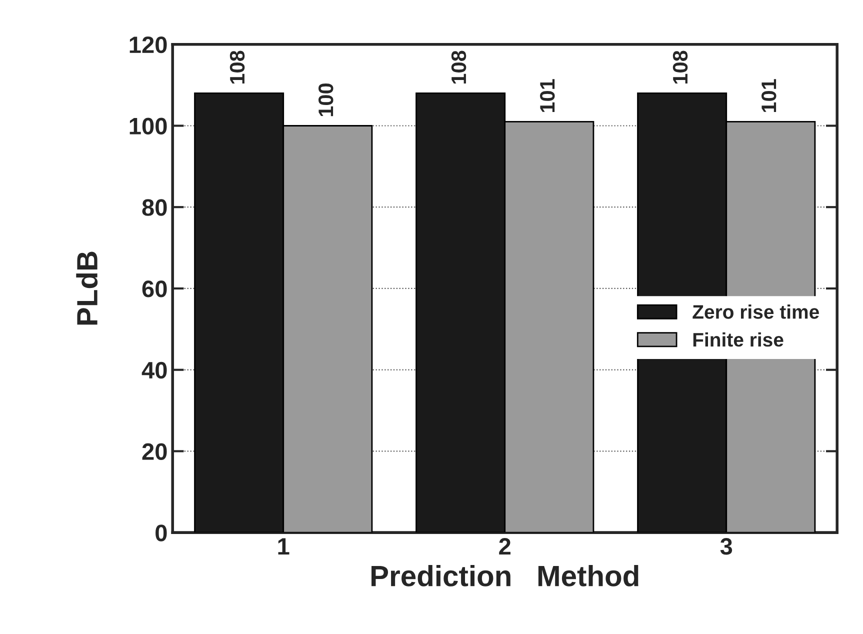 The width and height of the screenshot is (863, 634). Describe the element at coordinates (154, 207) in the screenshot. I see `y-tick-label: 80` at that location.